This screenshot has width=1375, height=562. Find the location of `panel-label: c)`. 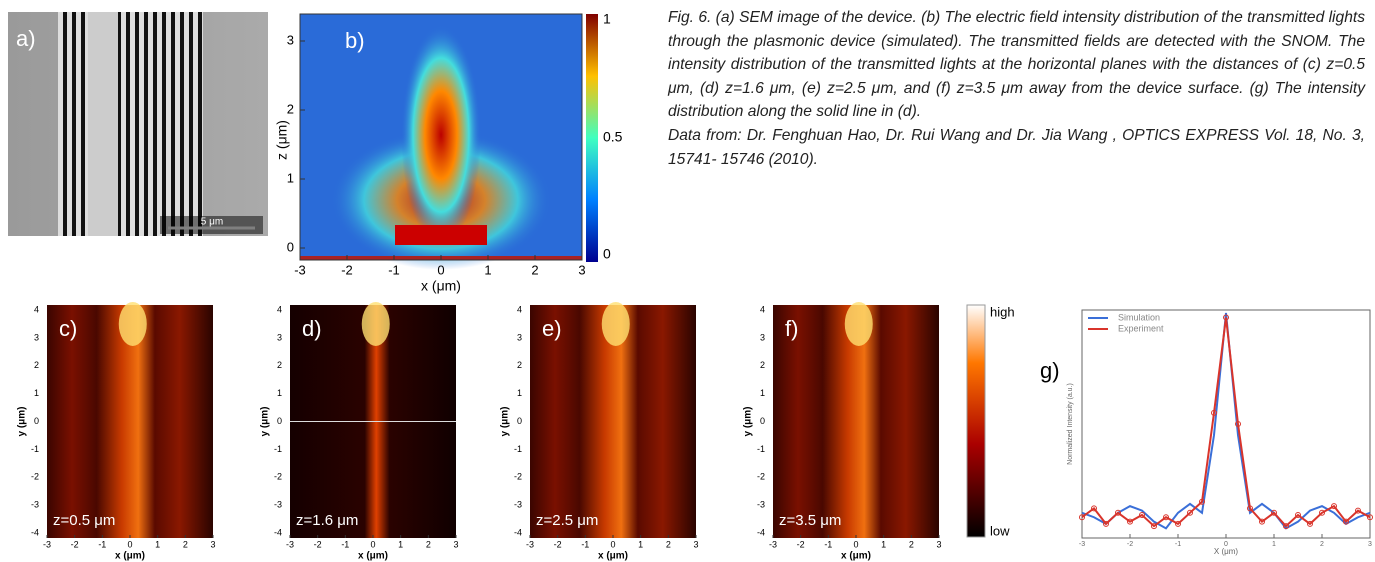

panel-label: c) is located at coordinates (68, 328).